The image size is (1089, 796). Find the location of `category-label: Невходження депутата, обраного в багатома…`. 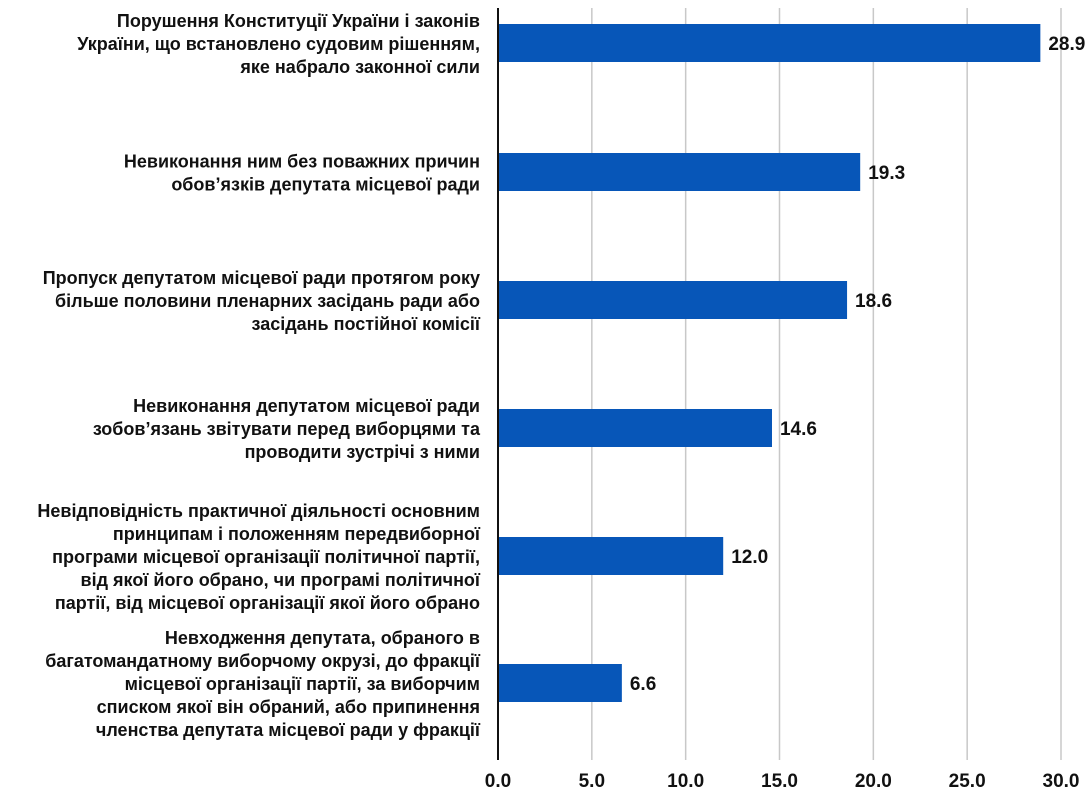

category-label: Невходження депутата, обраного в багатома… is located at coordinates (263, 684).